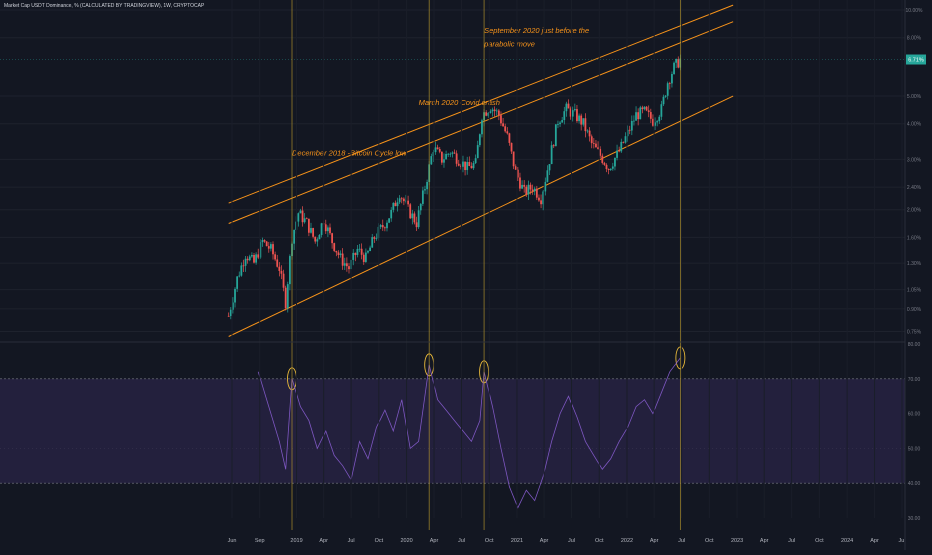 This screenshot has height=555, width=932. I want to click on annotation-label: parabolic move, so click(509, 44).